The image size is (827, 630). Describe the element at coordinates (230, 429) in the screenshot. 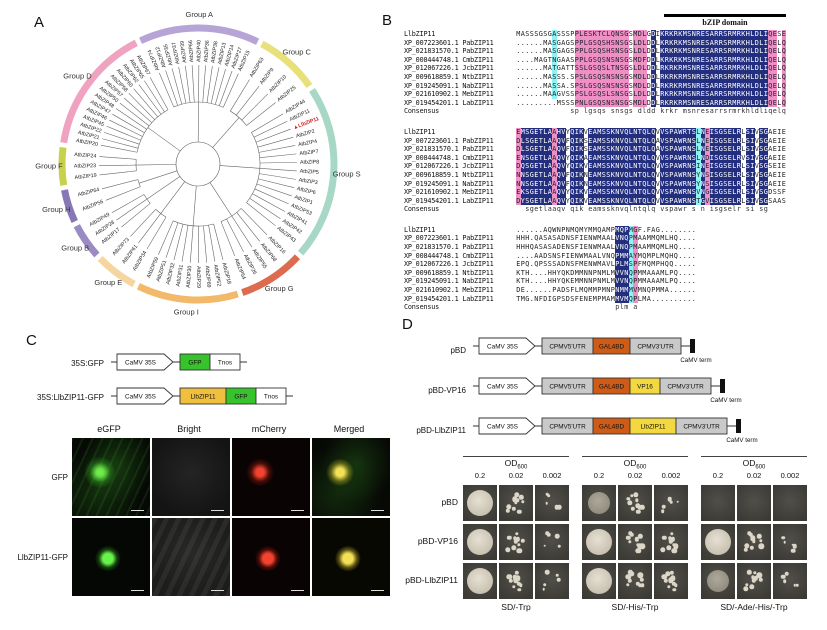

I see `microscopy-header-row: eGFP Bright mCherry Merged` at that location.